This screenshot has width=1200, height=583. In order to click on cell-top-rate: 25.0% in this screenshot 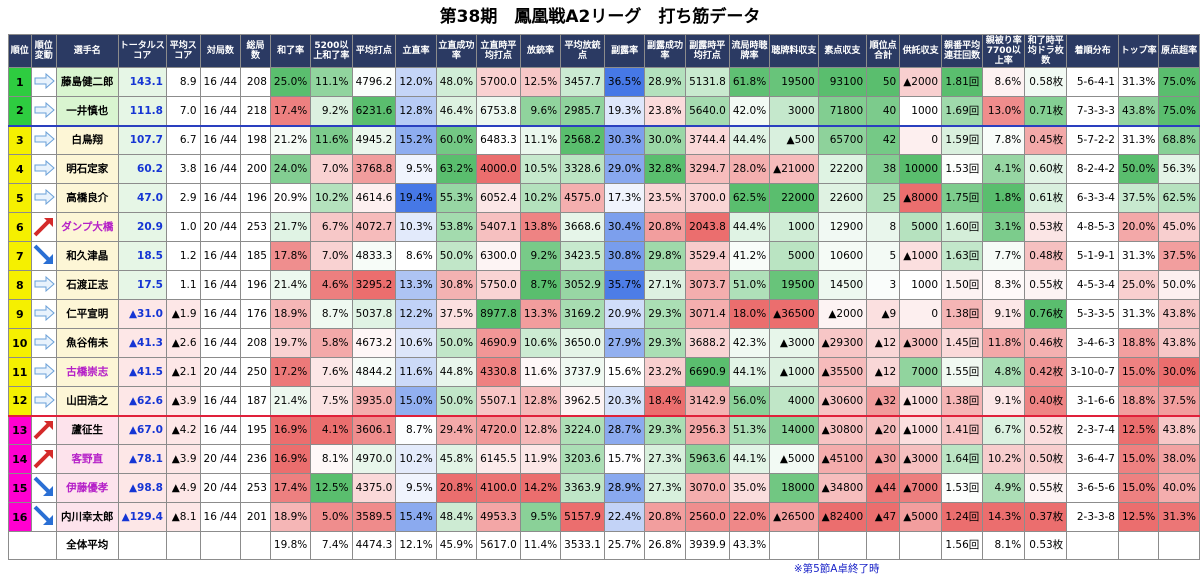, I will do `click(1138, 285)`.